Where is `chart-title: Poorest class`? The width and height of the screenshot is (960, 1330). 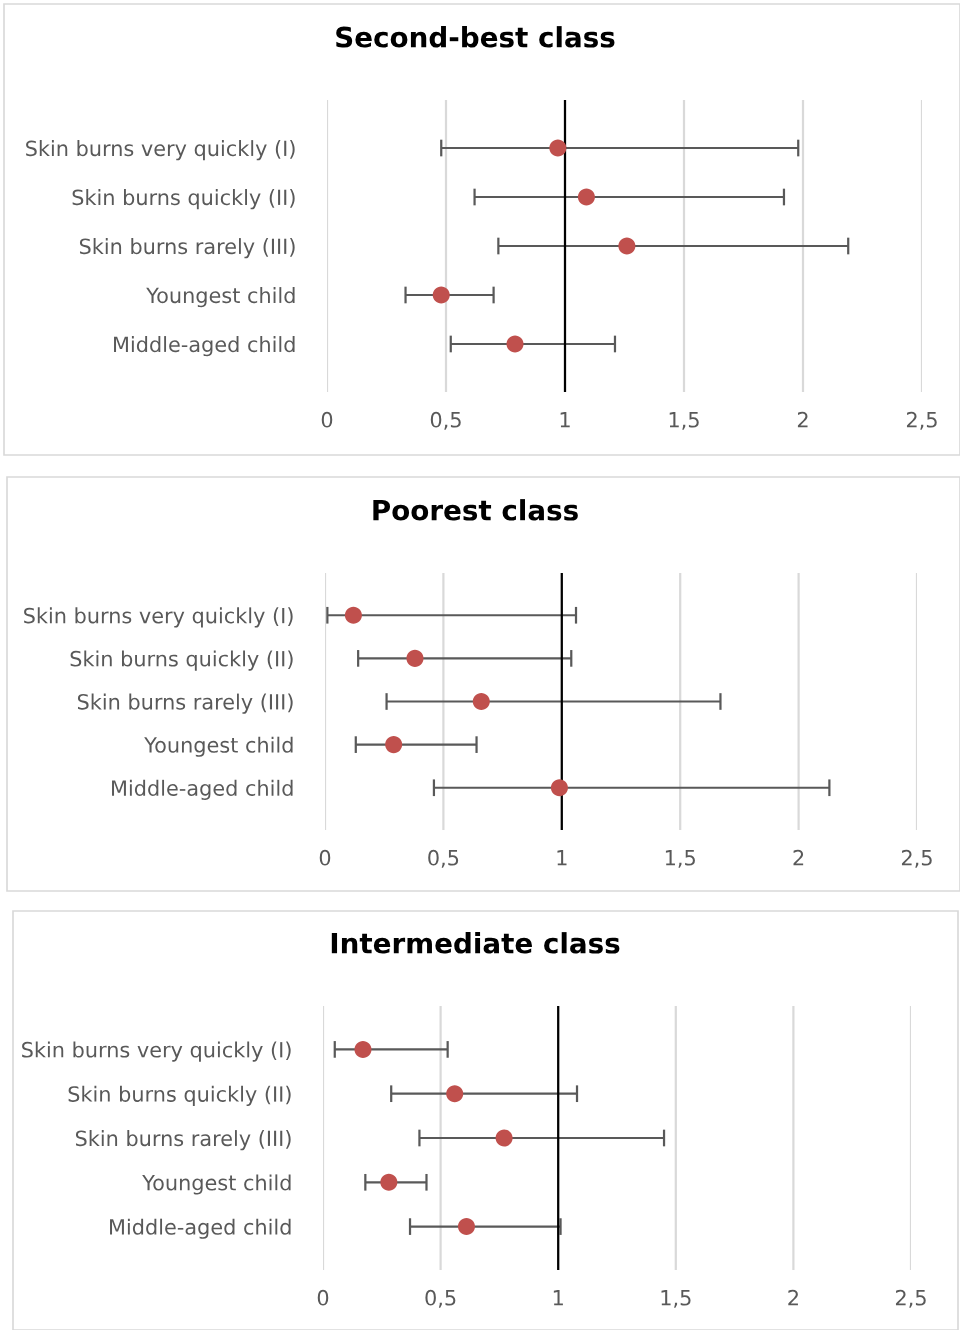
chart-title: Poorest class is located at coordinates (475, 510).